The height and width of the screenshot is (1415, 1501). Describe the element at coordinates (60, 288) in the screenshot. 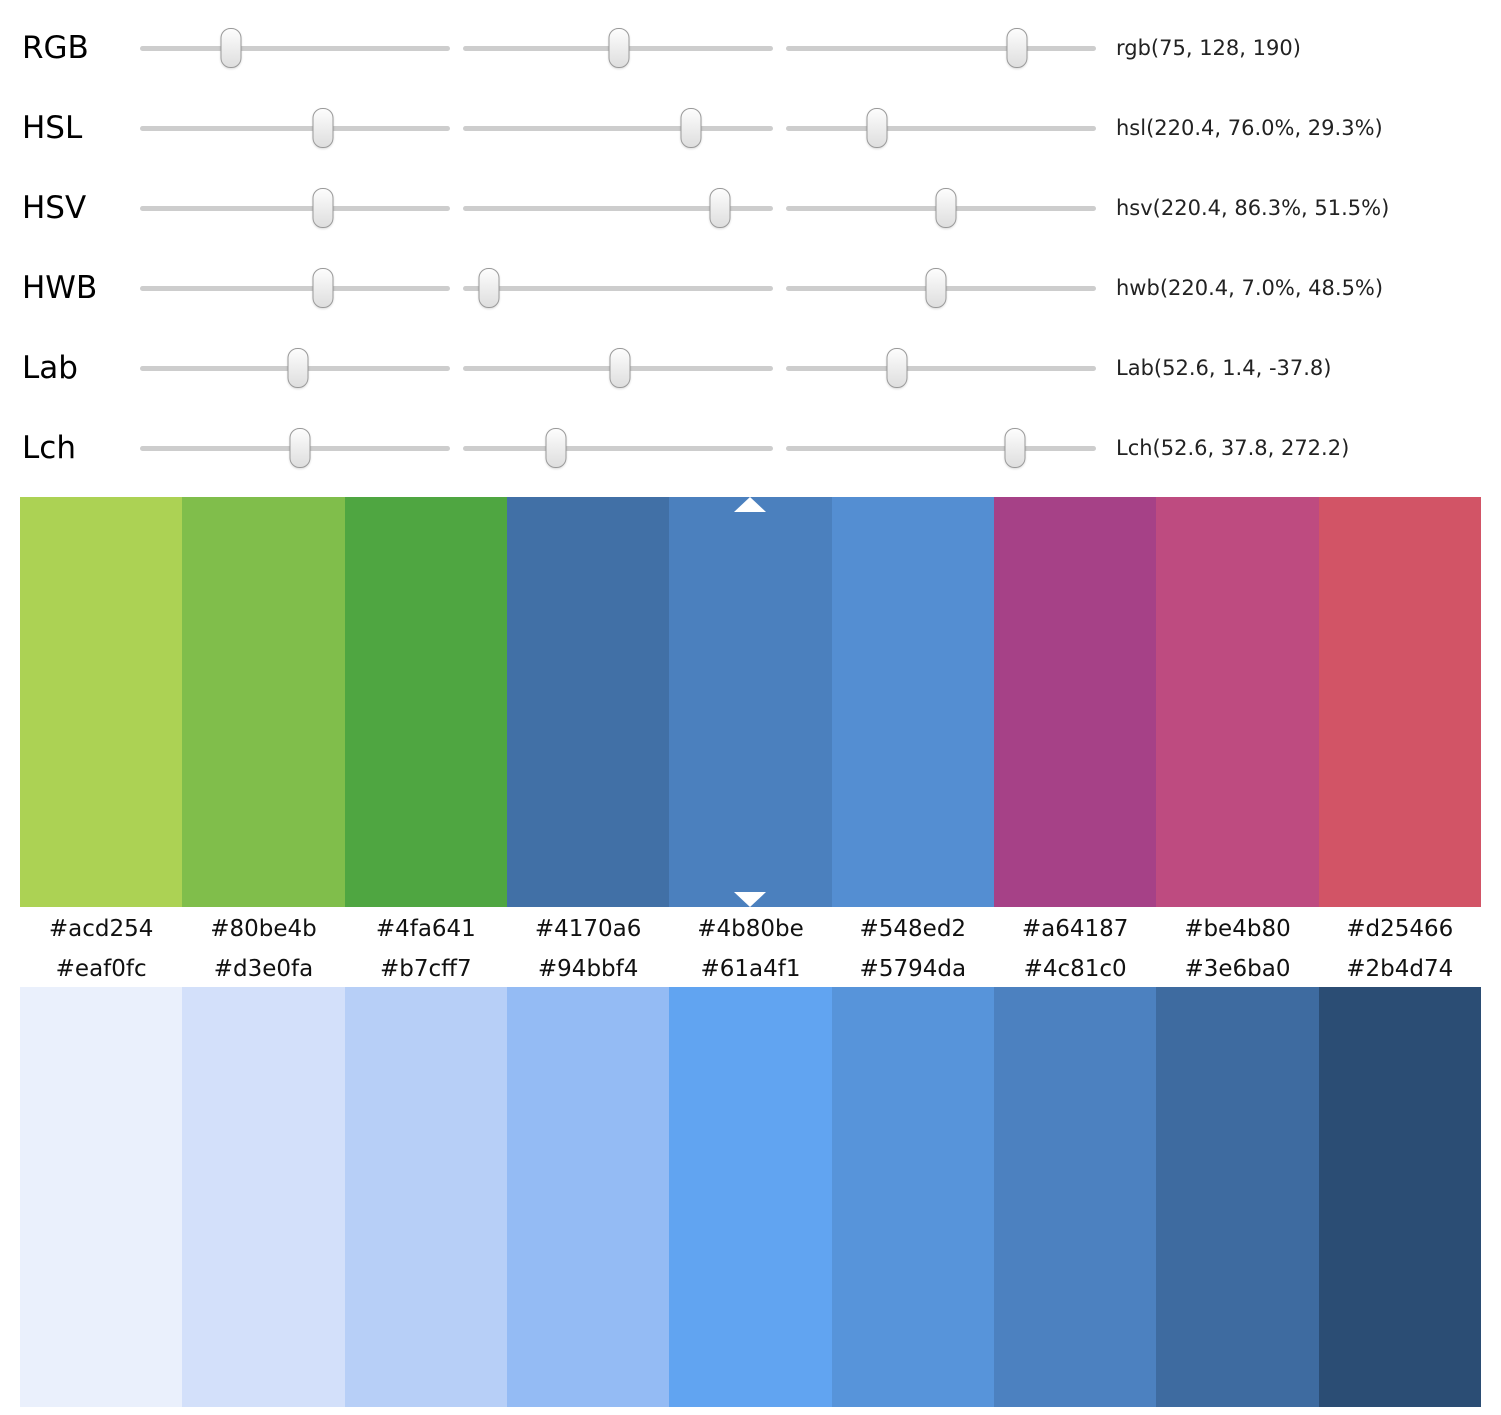

I see `slider-row-hwb-label: HWB` at that location.